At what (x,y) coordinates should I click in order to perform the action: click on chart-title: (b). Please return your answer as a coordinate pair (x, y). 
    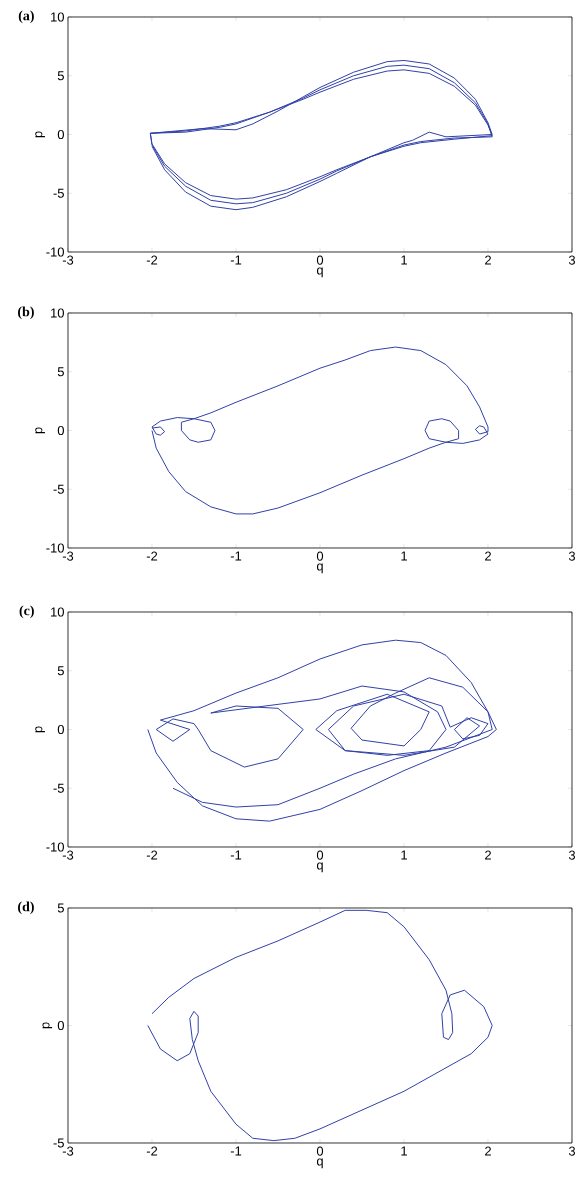
    Looking at the image, I should click on (26, 313).